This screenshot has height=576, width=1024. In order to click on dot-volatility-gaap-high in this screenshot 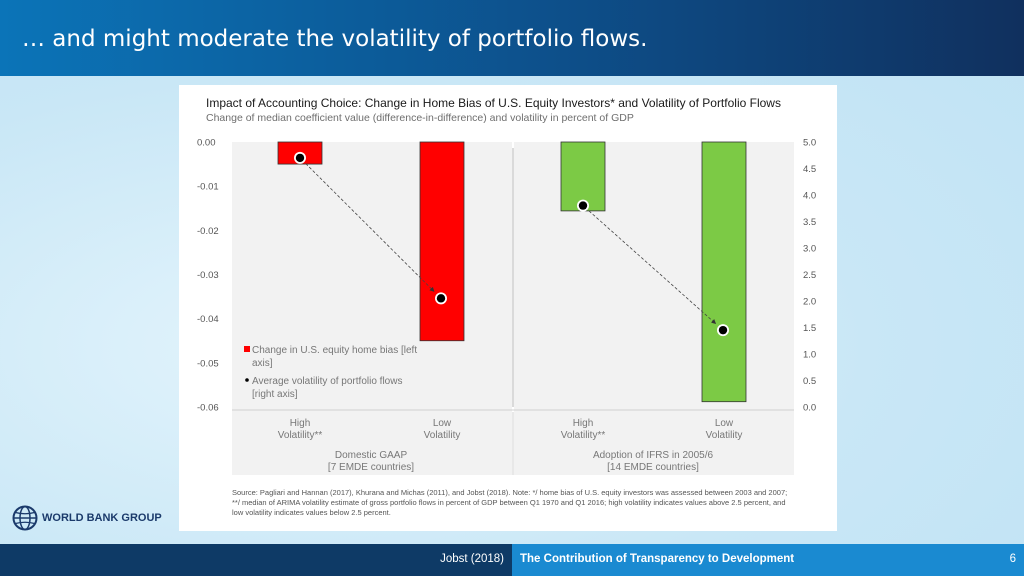, I will do `click(300, 158)`.